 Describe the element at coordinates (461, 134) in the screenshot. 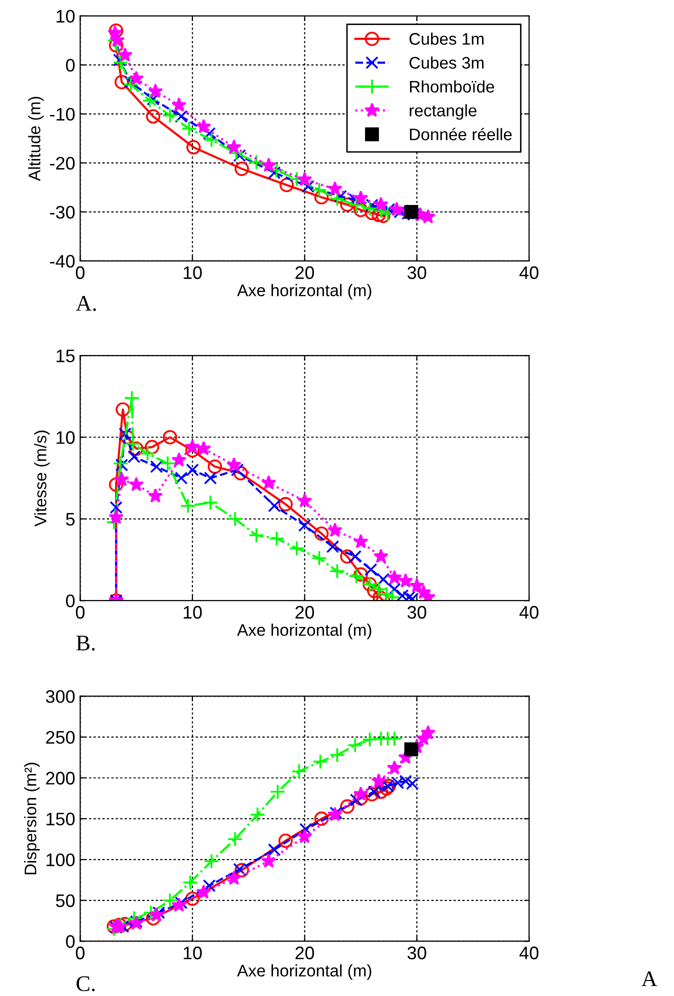

I see `legend-label: Donnée réelle` at that location.